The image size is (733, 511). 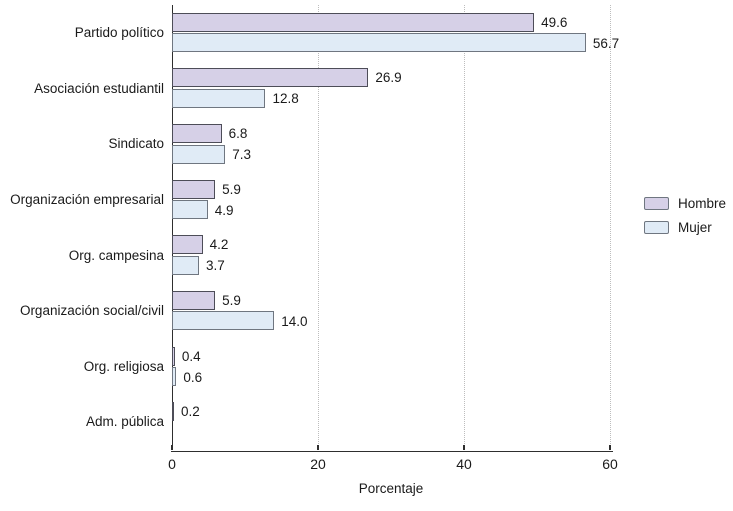 I want to click on value-label: 14.0, so click(x=294, y=321).